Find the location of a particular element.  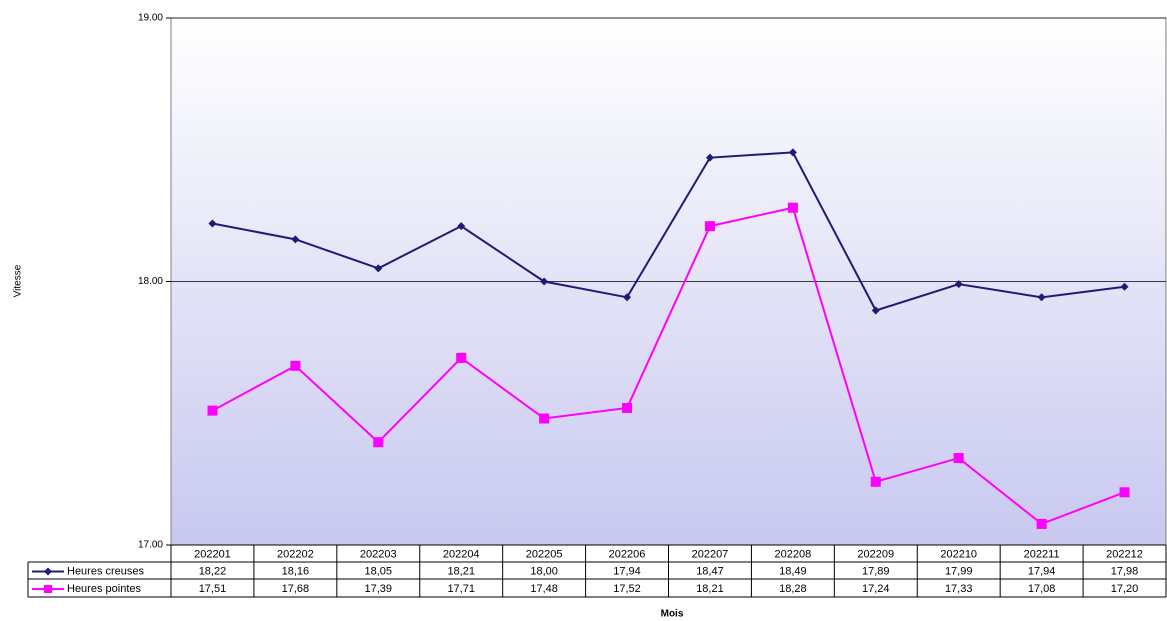

table-value: 18,05 is located at coordinates (379, 571).